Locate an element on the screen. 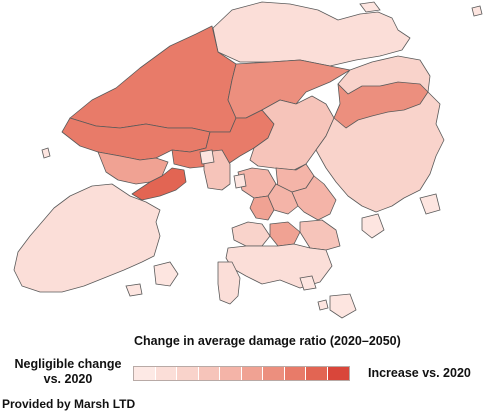 This screenshot has width=490, height=412. legend-low-label-line2: vs. 2020 is located at coordinates (68, 379).